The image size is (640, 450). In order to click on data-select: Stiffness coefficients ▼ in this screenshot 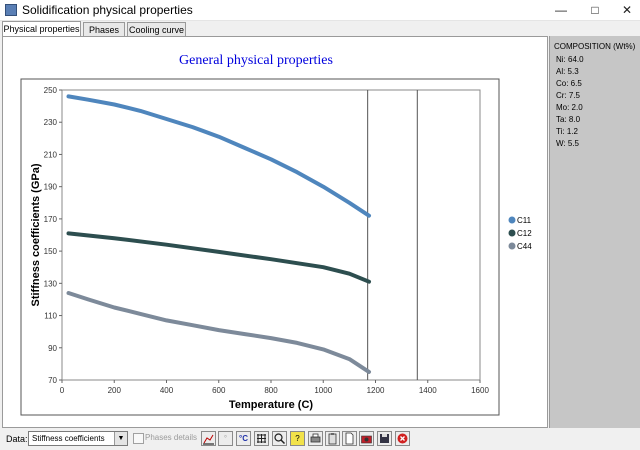, I will do `click(78, 438)`.